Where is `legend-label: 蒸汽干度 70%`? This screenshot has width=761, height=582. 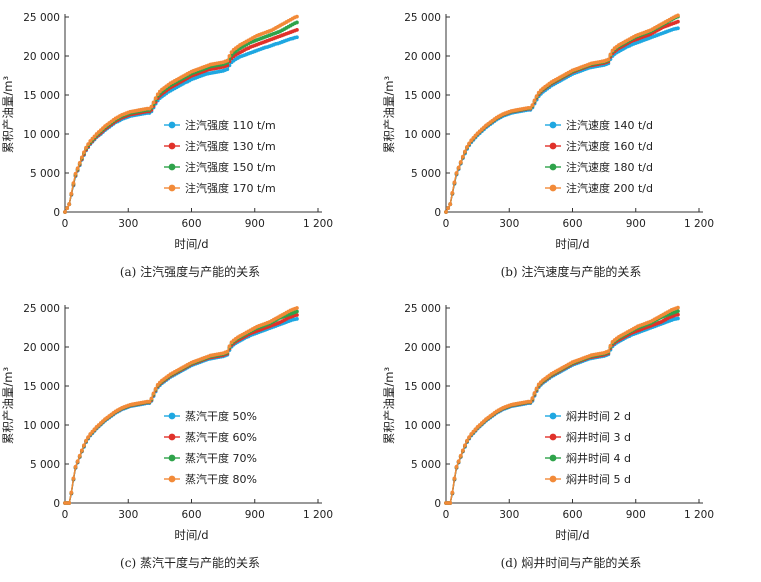
legend-label: 蒸汽干度 70% is located at coordinates (221, 458).